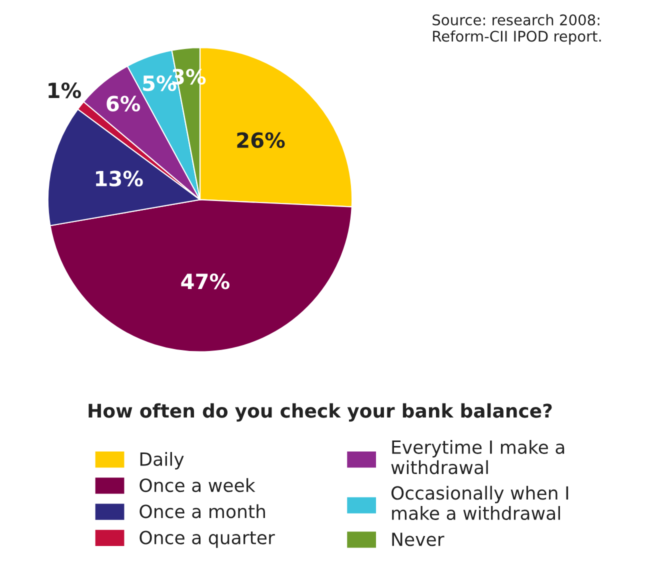 This screenshot has width=659, height=565. Describe the element at coordinates (477, 457) in the screenshot. I see `legend-label: Everytime I make a withdrawal` at that location.